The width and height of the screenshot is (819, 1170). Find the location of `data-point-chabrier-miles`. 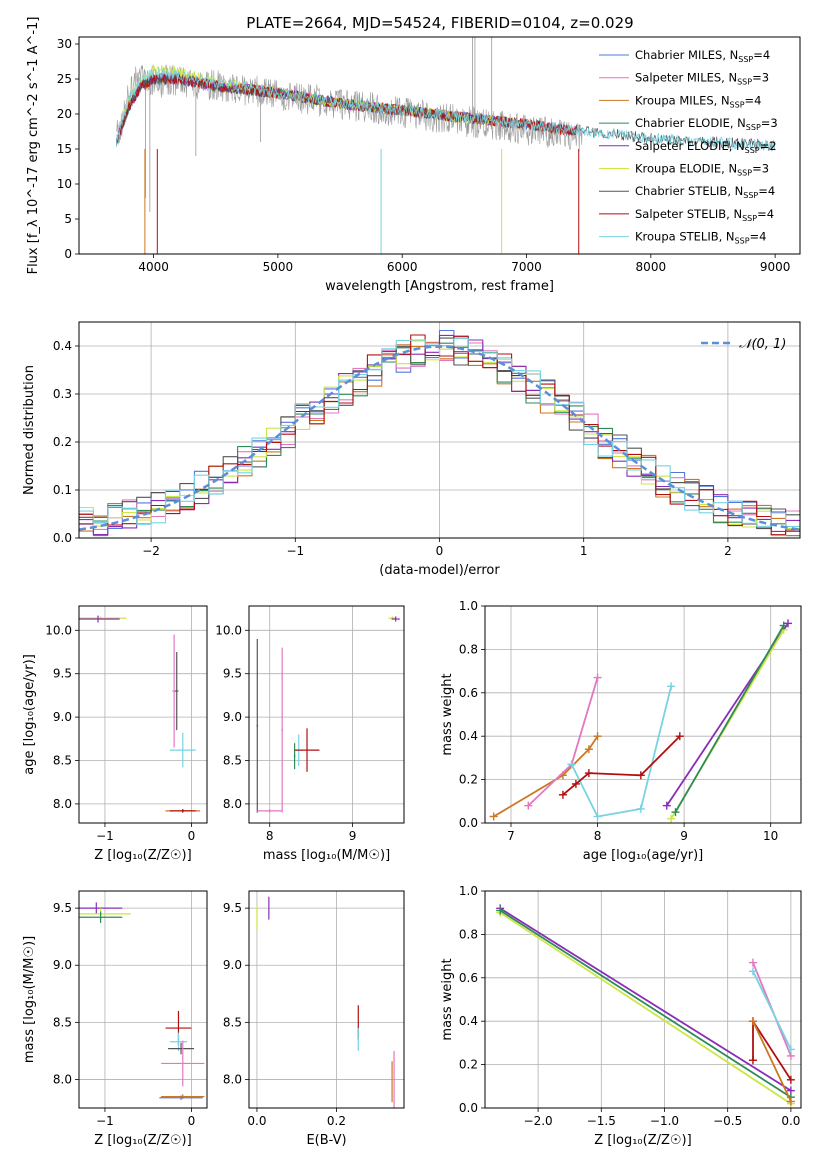

data-point-chabrier-miles is located at coordinates (181, 1098).